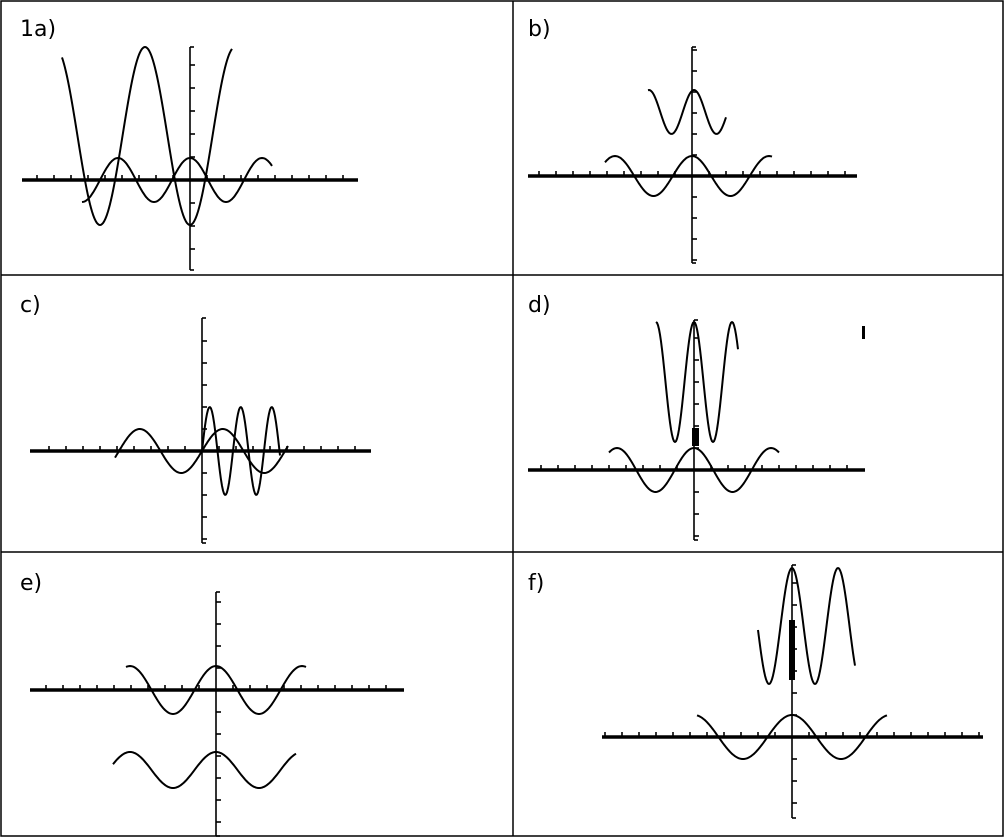 Image resolution: width=1004 pixels, height=837 pixels. I want to click on panel-c-base-curve, so click(201, 451).